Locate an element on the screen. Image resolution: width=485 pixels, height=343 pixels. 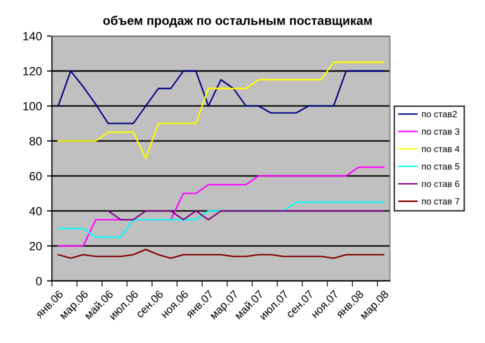
y-tick-label: 20 is located at coordinates (36, 246).